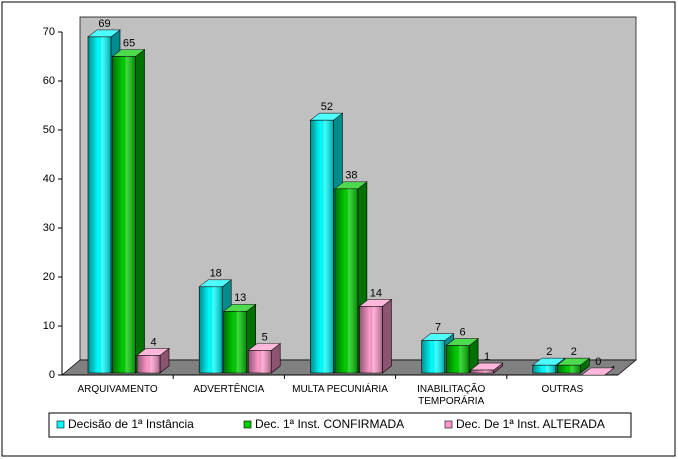 This screenshot has height=459, width=678. I want to click on y-tick-label: 20, so click(49, 277).